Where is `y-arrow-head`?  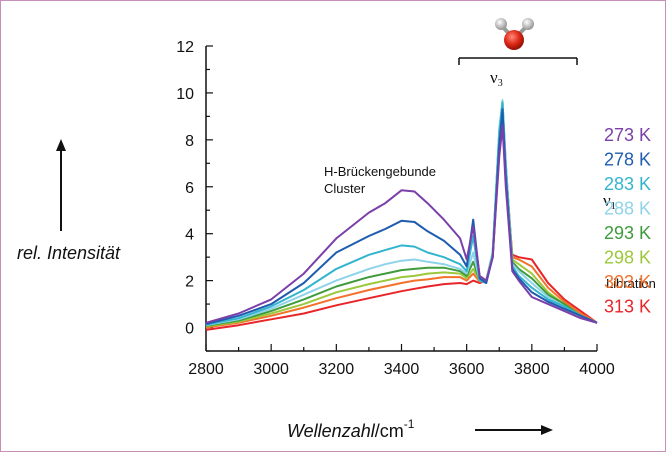
y-arrow-head is located at coordinates (61, 145).